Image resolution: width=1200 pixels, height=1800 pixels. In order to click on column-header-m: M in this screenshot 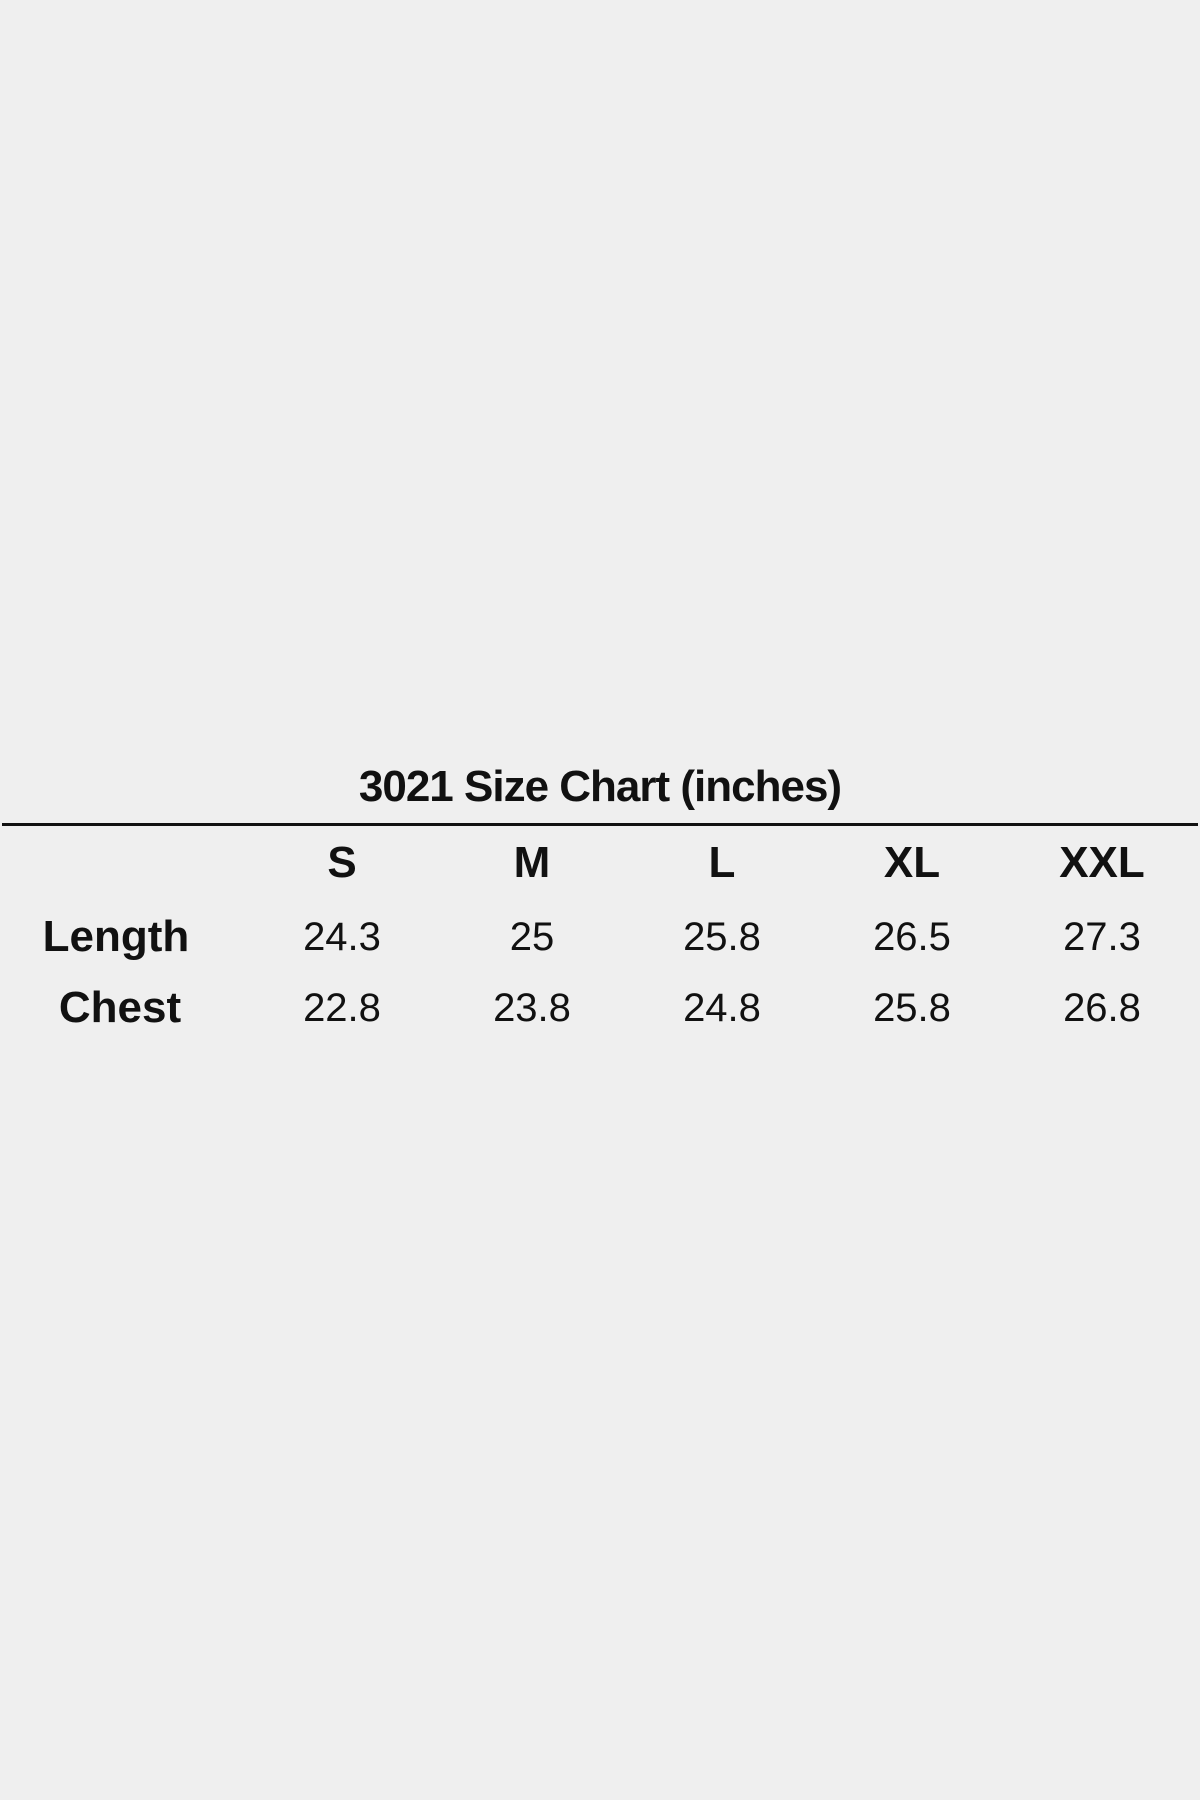, I will do `click(532, 862)`.